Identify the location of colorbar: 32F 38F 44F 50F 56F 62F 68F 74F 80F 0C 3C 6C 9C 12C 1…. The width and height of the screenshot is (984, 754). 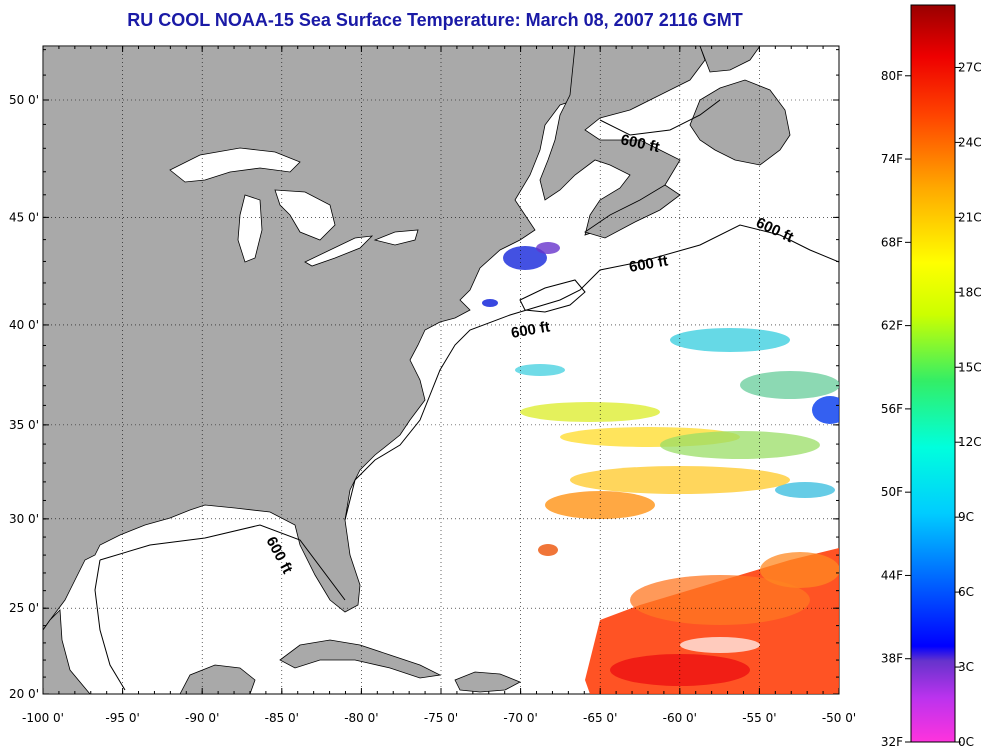
(931, 376).